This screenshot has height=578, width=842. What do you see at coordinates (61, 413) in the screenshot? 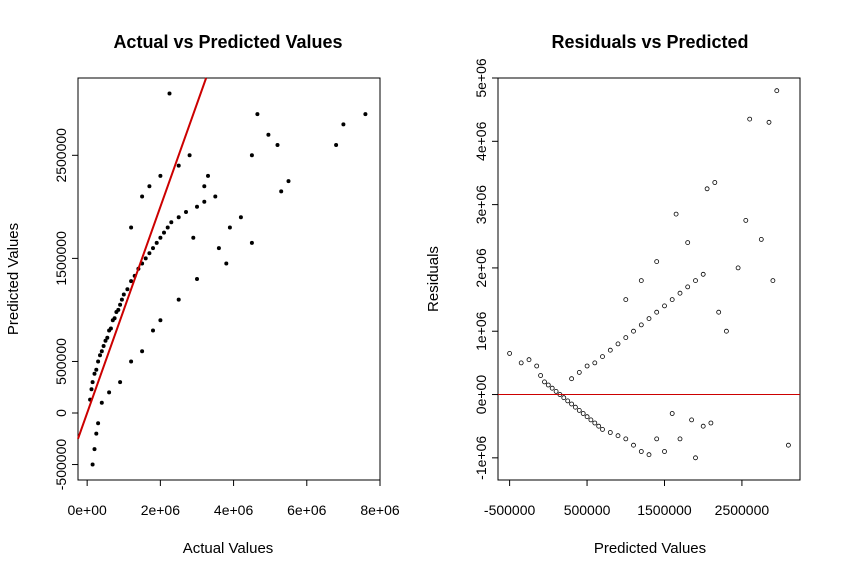
I see `y-tick-label: 0` at bounding box center [61, 413].